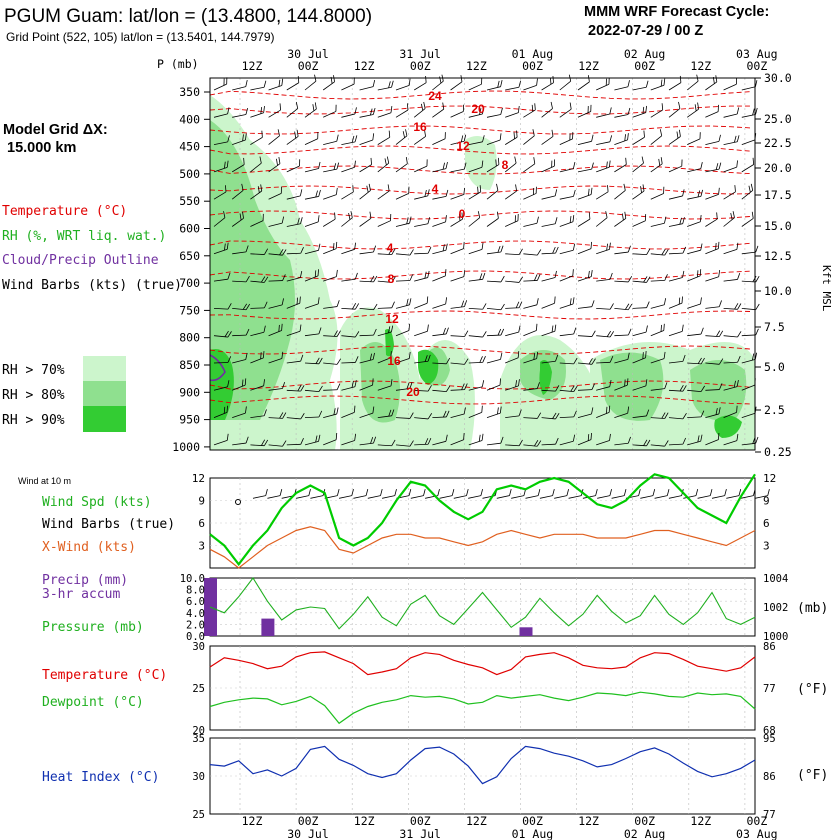 The width and height of the screenshot is (840, 840). I want to click on surface-wind-barb, so click(504, 494).